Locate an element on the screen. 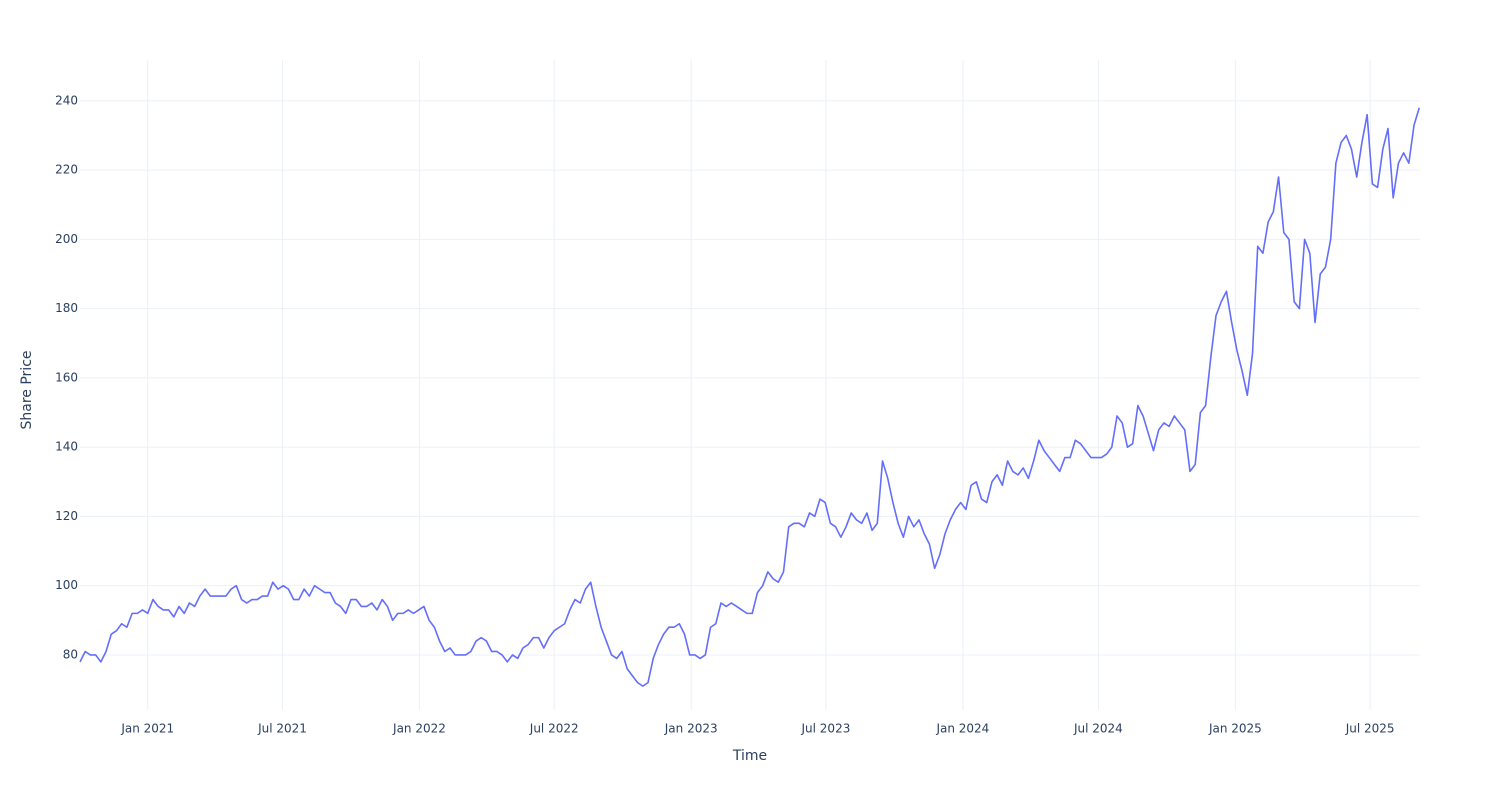 This screenshot has width=1500, height=800. y-axis-title: Share Price is located at coordinates (27, 389).